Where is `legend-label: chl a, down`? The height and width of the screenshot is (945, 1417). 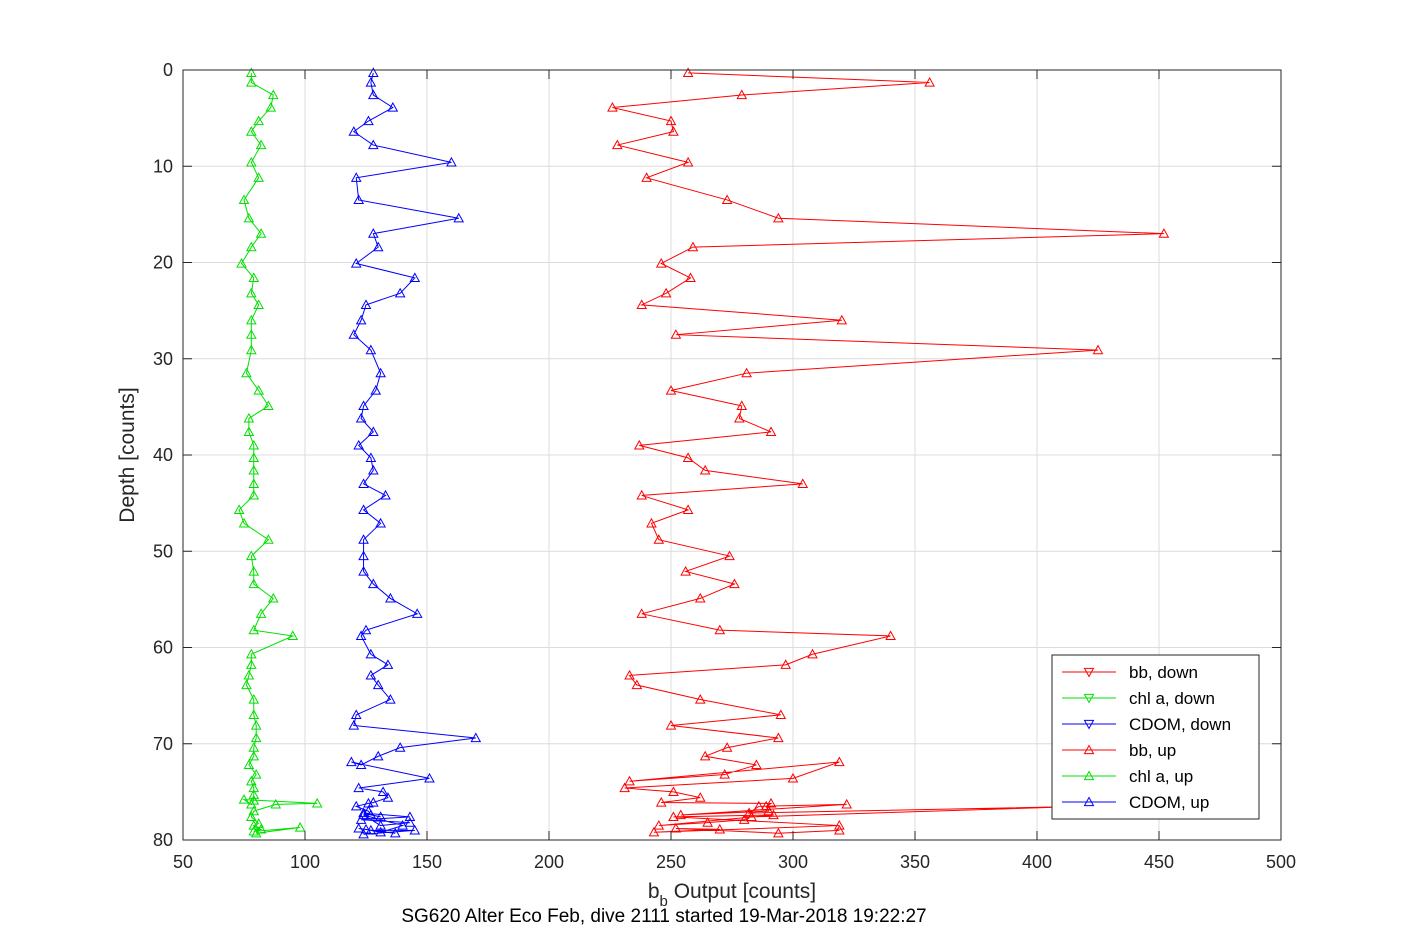
legend-label: chl a, down is located at coordinates (1172, 698).